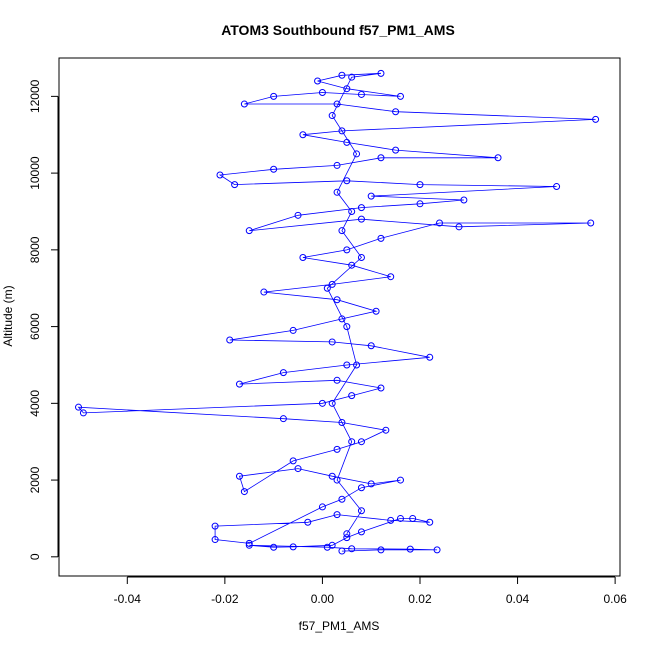 The image size is (650, 650). I want to click on y-axis: 0 2000 4000 6000 8000 10000 12000, so click(43, 319).